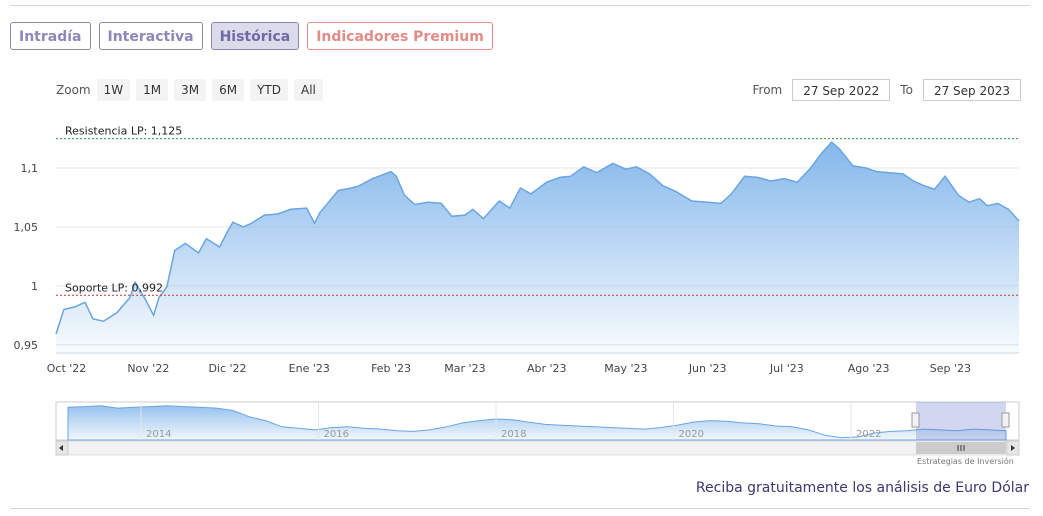 This screenshot has width=1043, height=516. What do you see at coordinates (691, 434) in the screenshot?
I see `navigator-year-label: 2020` at bounding box center [691, 434].